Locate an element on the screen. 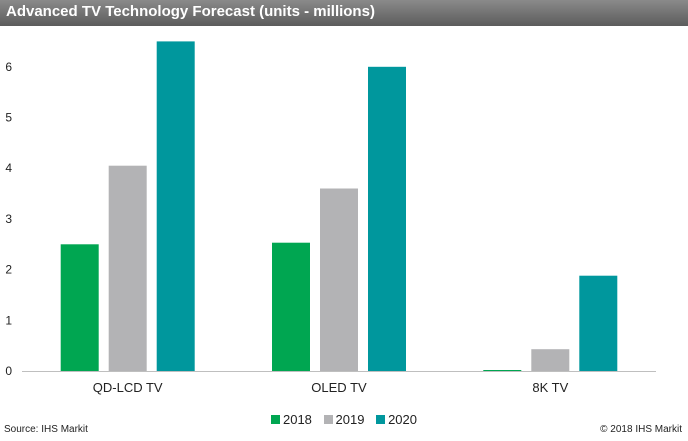 This screenshot has width=688, height=441. bar-qd-lcd-tv-2019 is located at coordinates (127, 268).